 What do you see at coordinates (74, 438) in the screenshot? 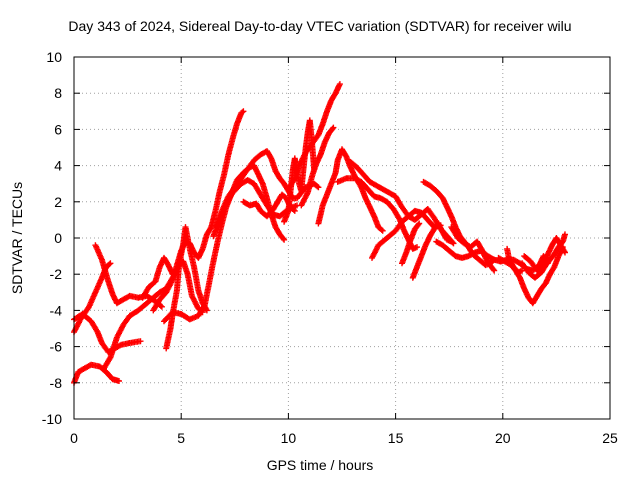
I see `x-tick-label: 0` at bounding box center [74, 438].